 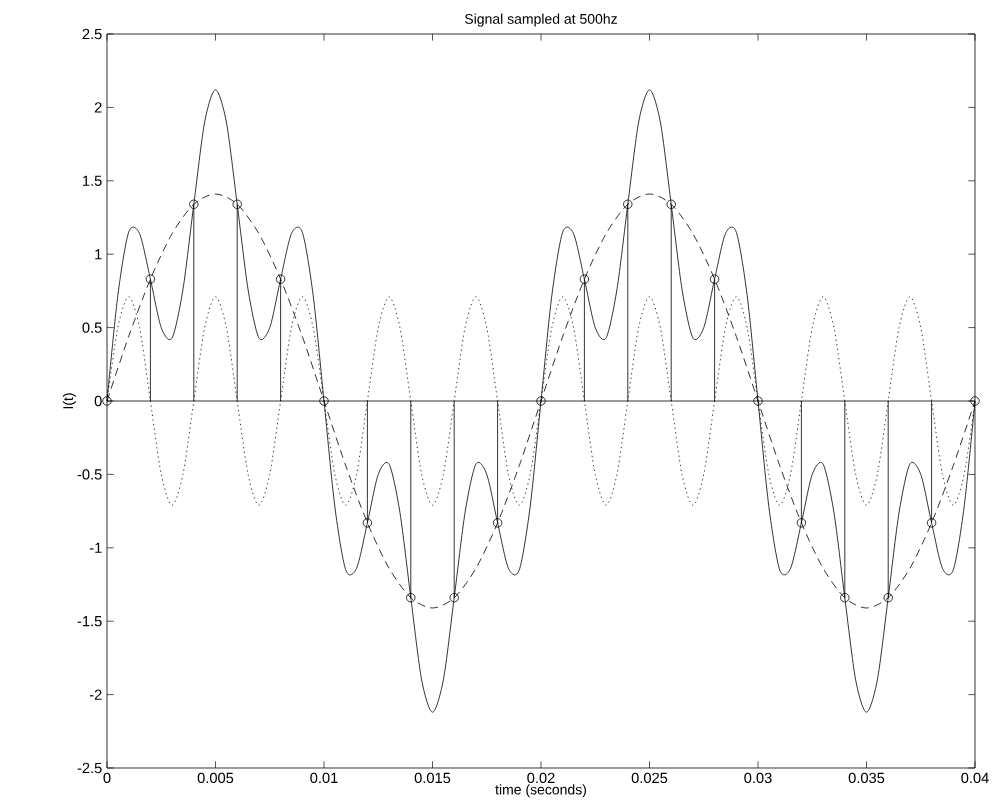 I want to click on x-tick-label: 0.04, so click(x=975, y=778).